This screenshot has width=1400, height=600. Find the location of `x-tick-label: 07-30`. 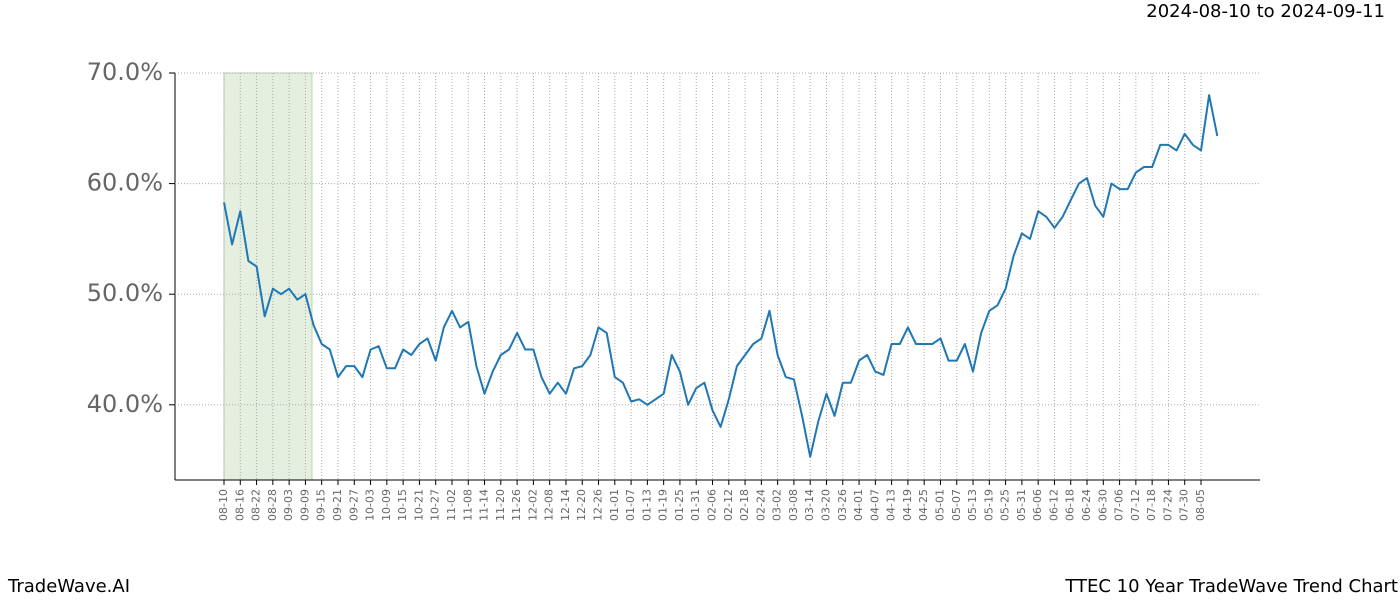

x-tick-label: 07-30 is located at coordinates (1184, 505).